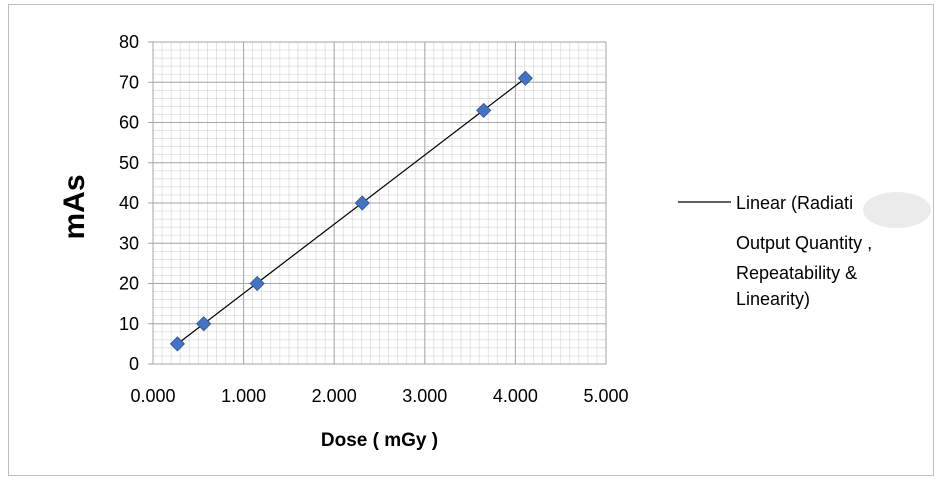 The width and height of the screenshot is (939, 481). I want to click on legend-label-line-3: Repeatability &, so click(796, 273).